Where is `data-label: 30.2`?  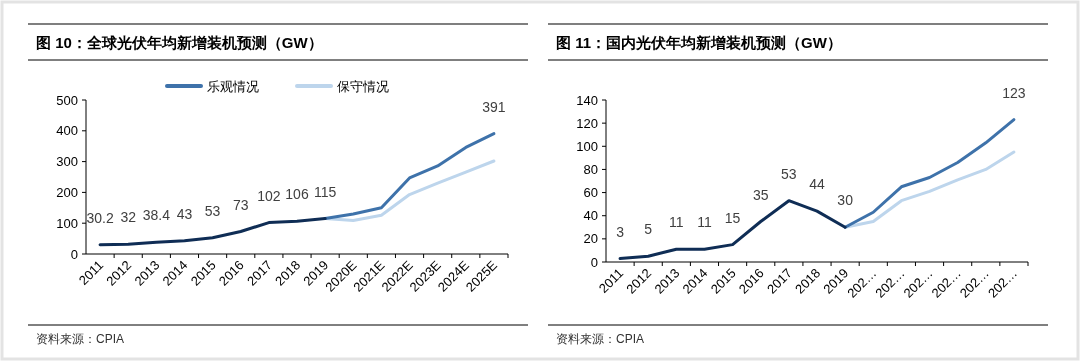 data-label: 30.2 is located at coordinates (100, 217).